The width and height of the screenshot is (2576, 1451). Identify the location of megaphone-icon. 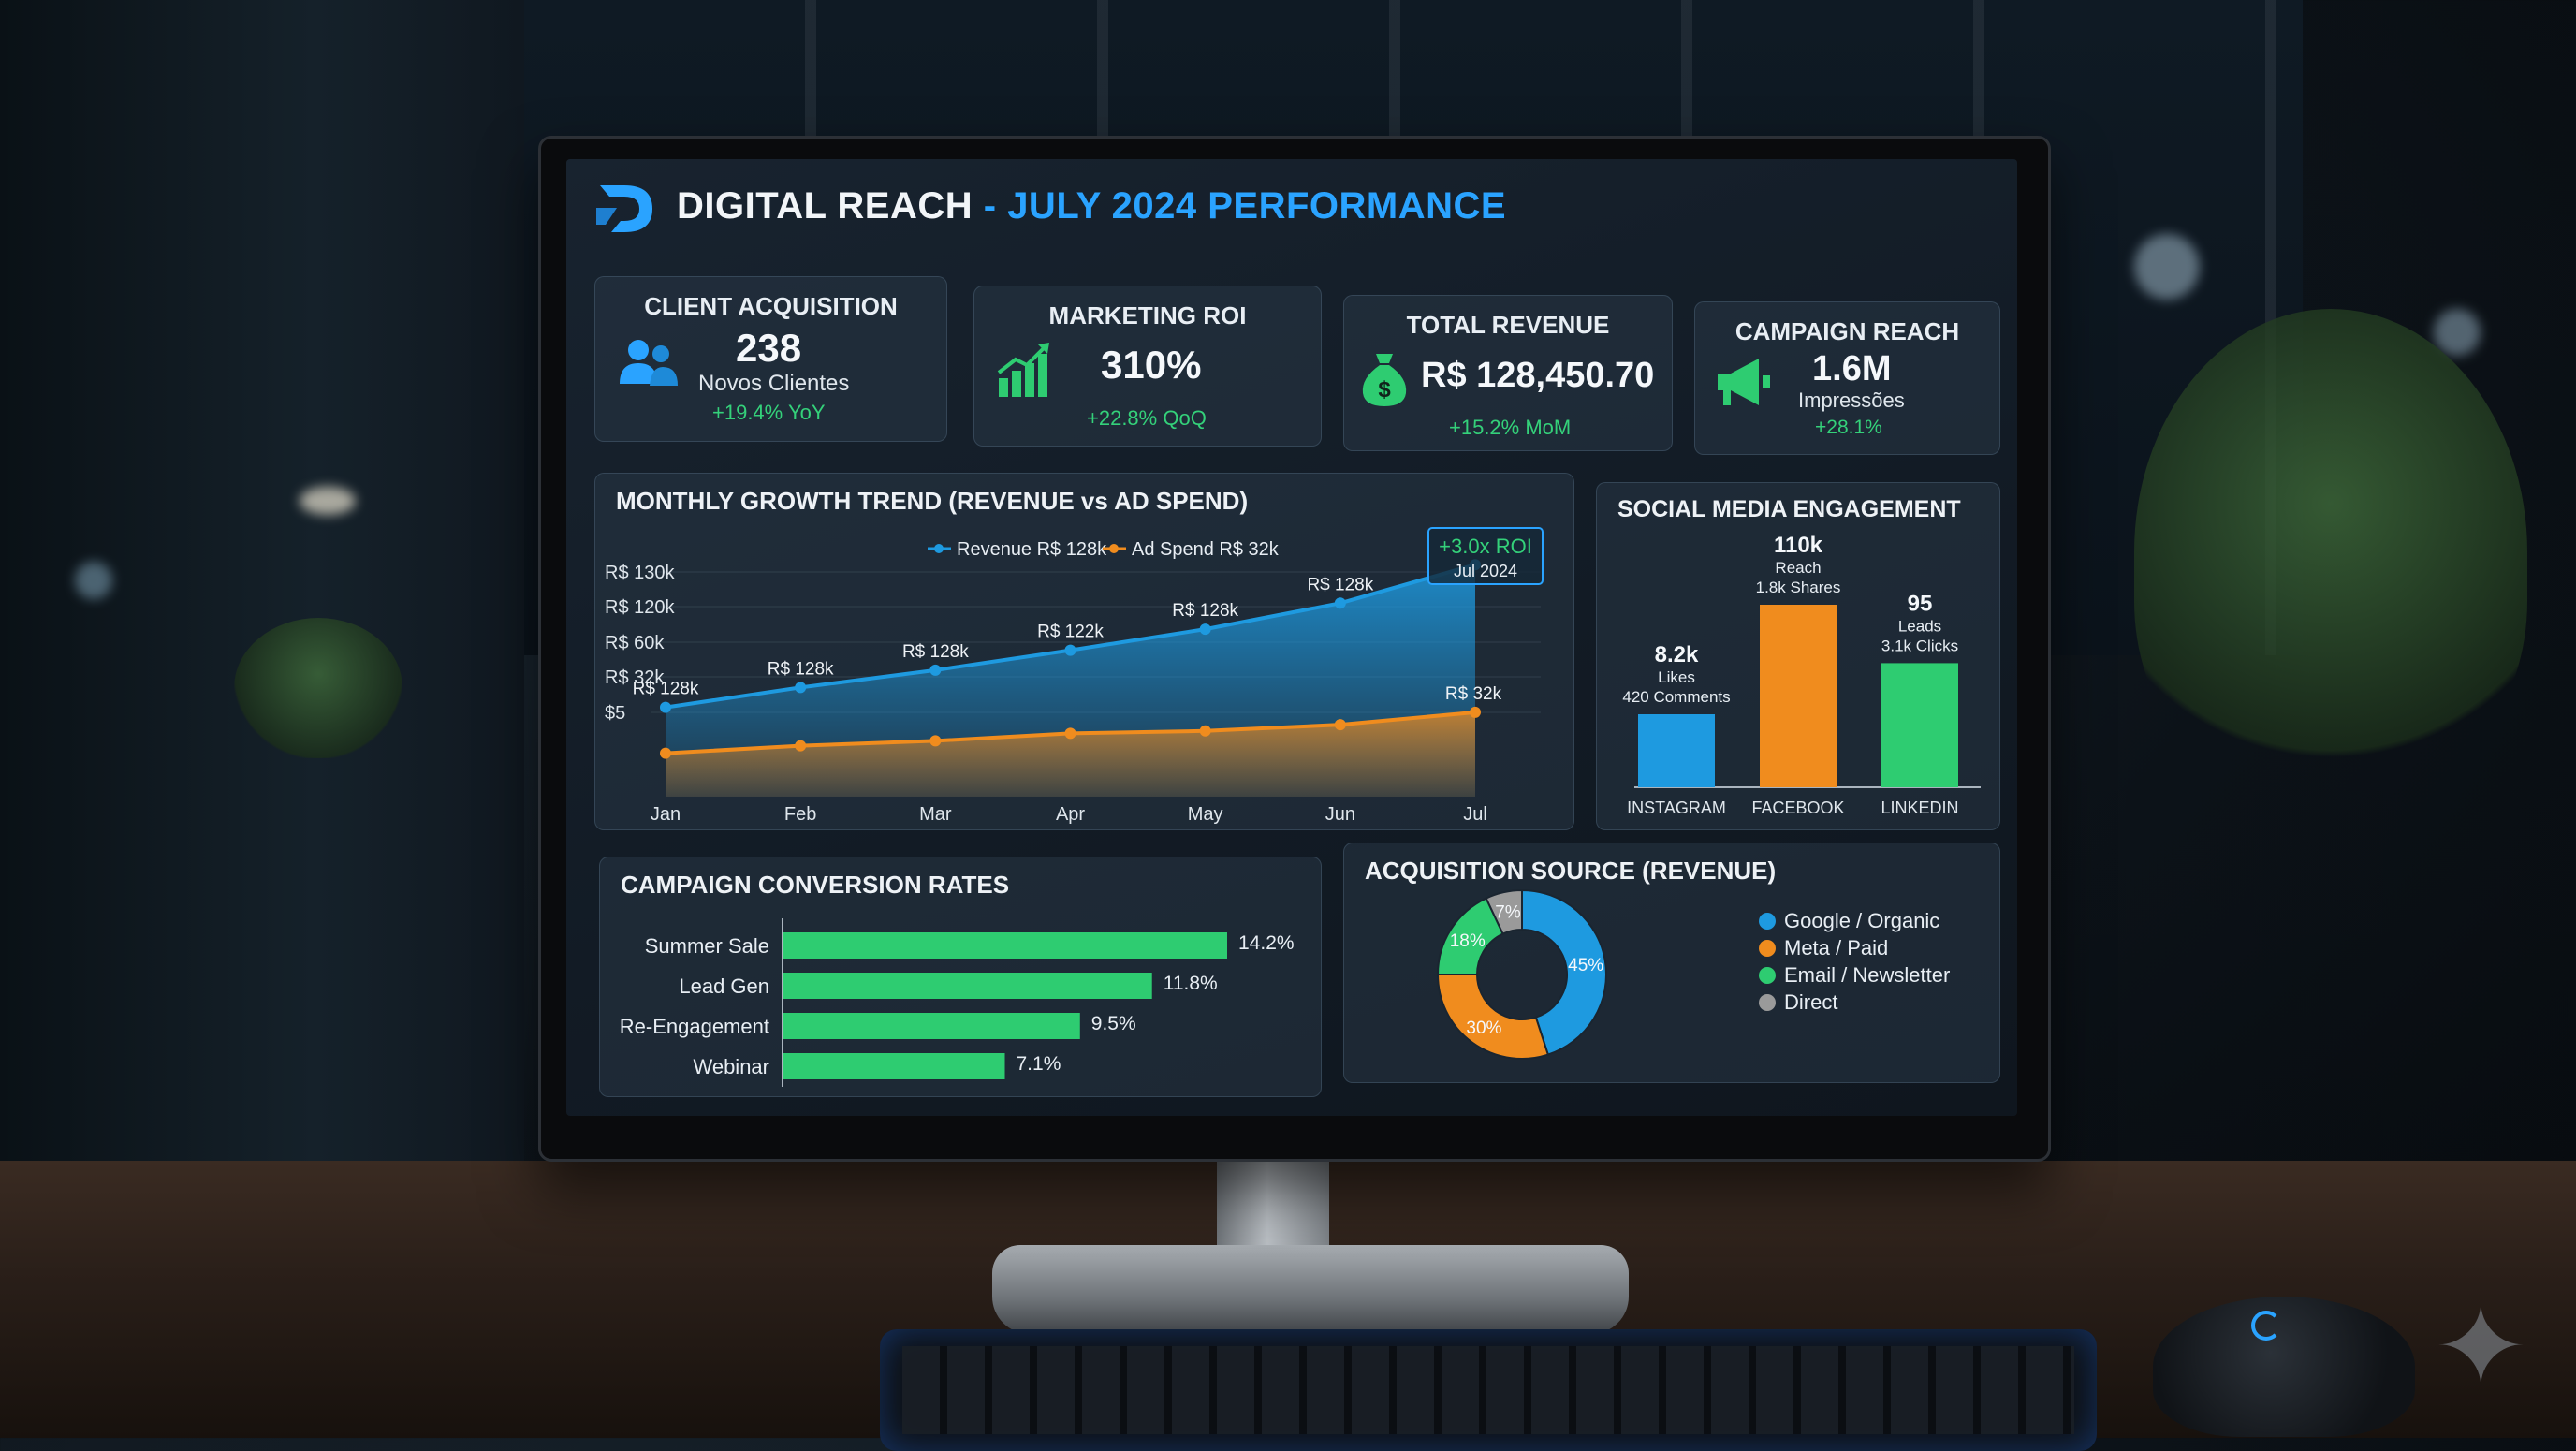
(1744, 382).